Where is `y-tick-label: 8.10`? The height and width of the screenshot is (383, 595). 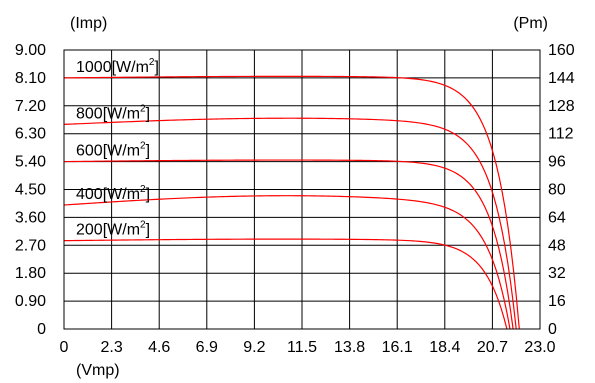 y-tick-label: 8.10 is located at coordinates (30, 78).